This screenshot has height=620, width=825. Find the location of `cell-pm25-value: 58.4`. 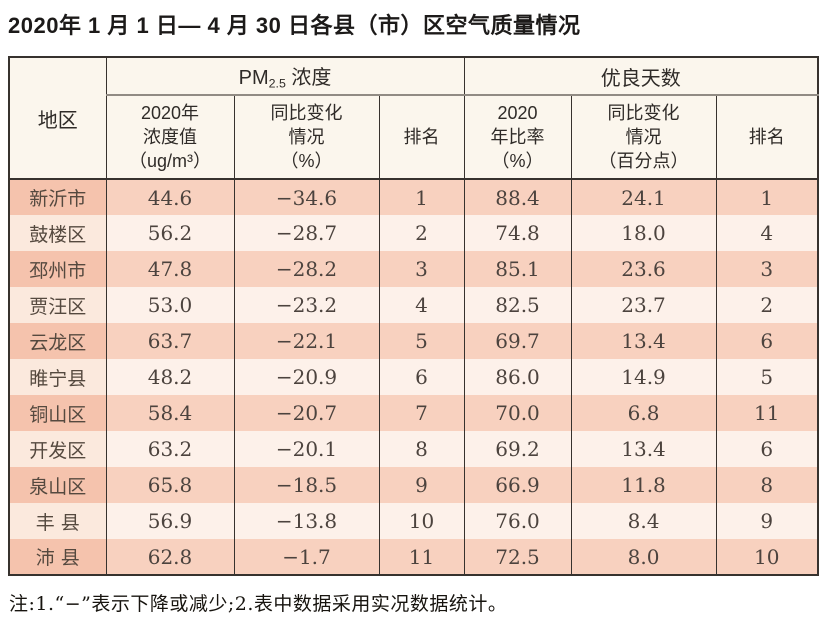

cell-pm25-value: 58.4 is located at coordinates (170, 413).